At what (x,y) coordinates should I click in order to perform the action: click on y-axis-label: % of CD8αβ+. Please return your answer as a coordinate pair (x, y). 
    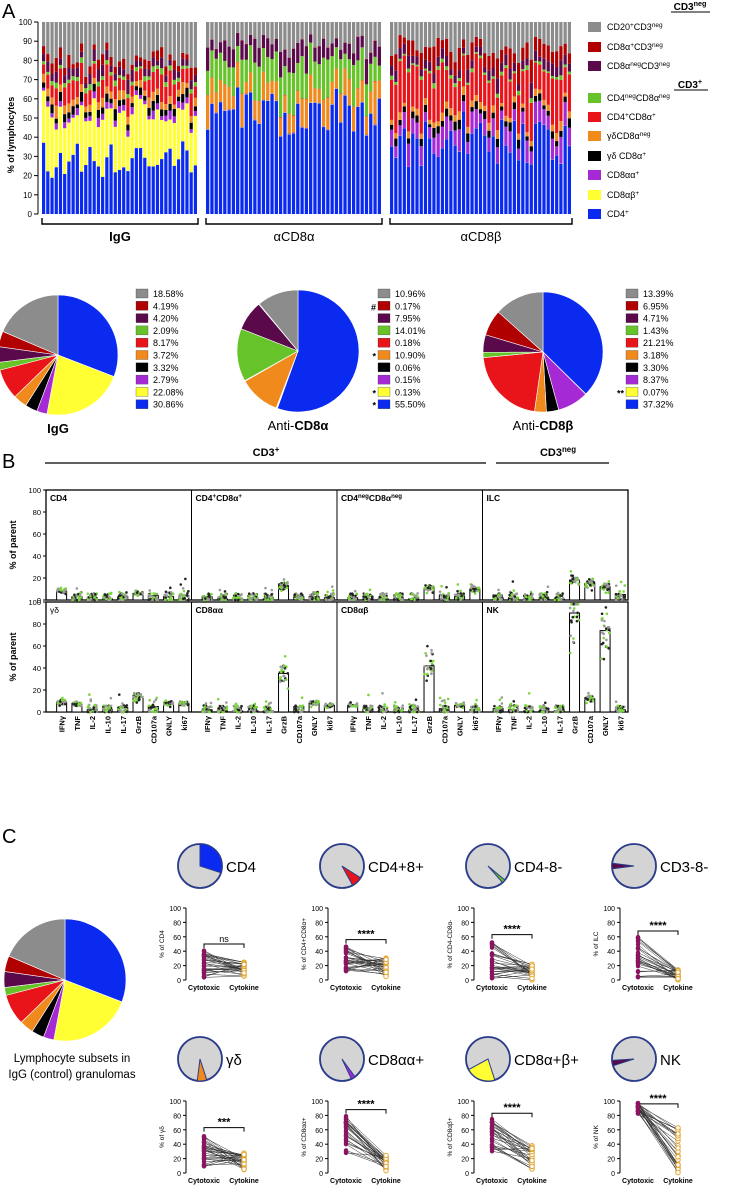
    Looking at the image, I should click on (450, 1136).